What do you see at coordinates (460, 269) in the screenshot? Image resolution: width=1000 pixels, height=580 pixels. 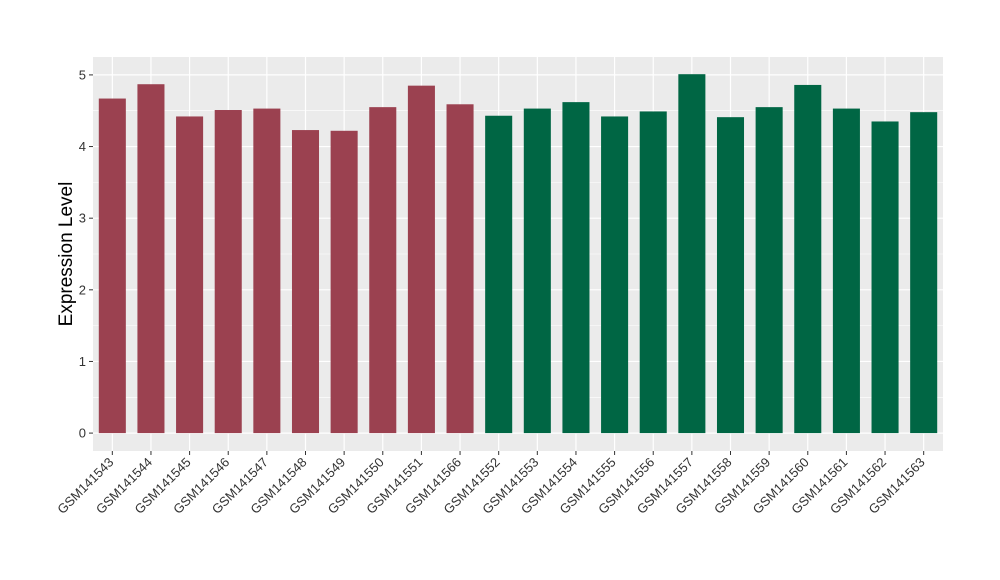 I see `bar-GSM141566` at bounding box center [460, 269].